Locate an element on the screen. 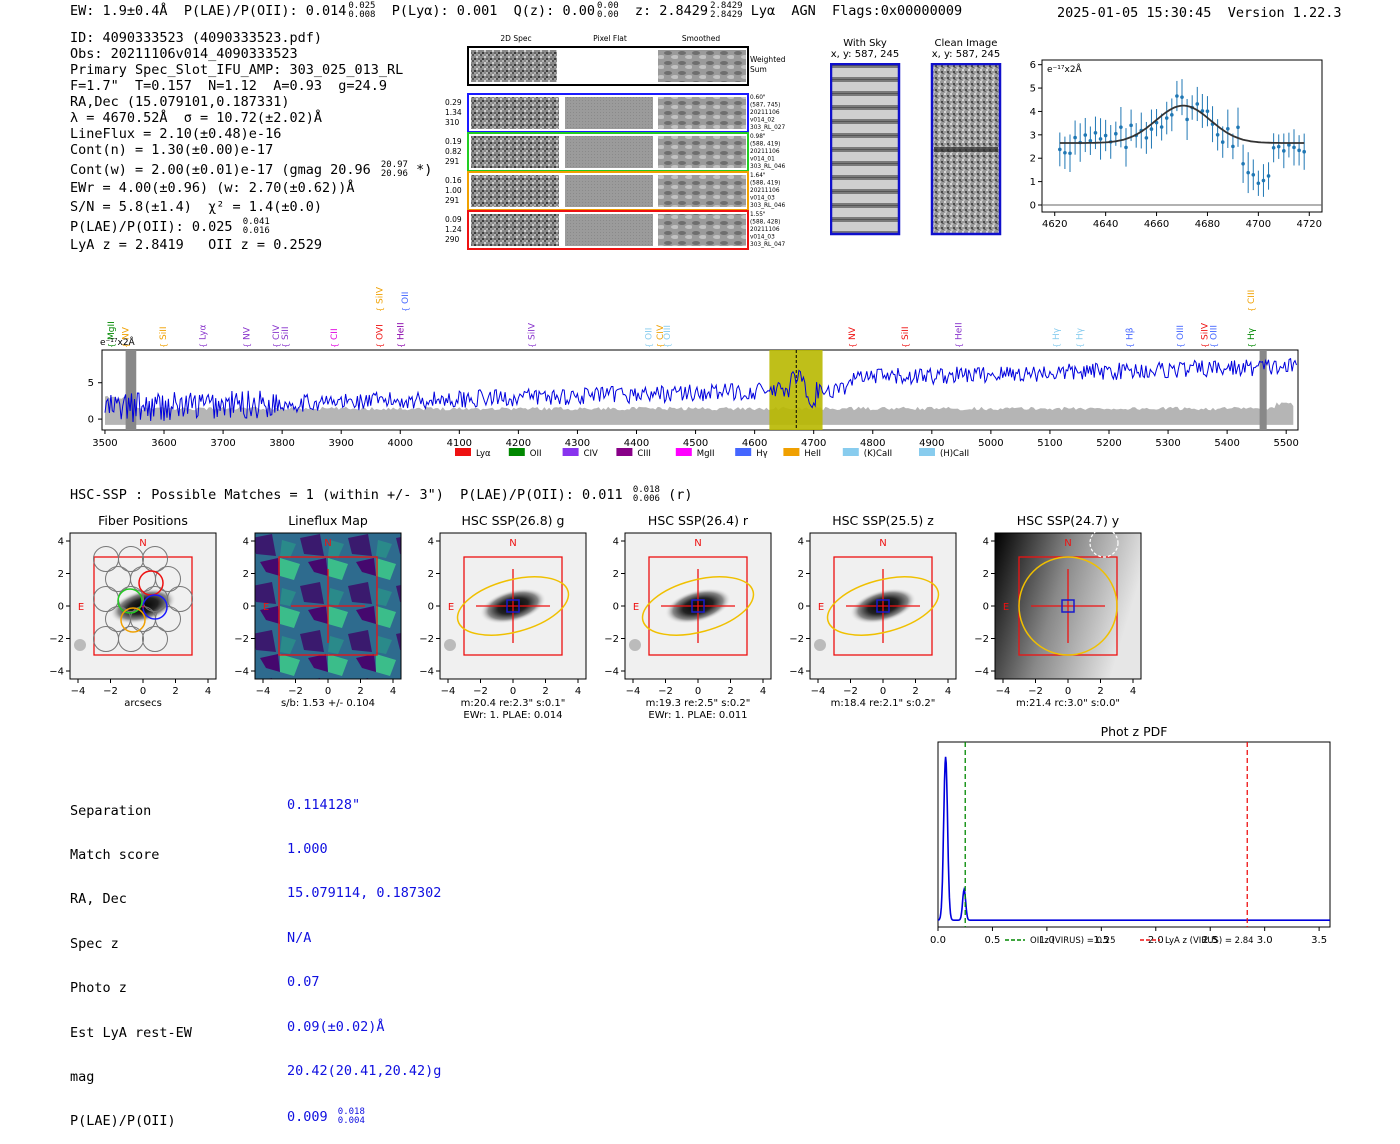 The image size is (1400, 1144). photz-x-tick-label: 0.0 is located at coordinates (938, 940).